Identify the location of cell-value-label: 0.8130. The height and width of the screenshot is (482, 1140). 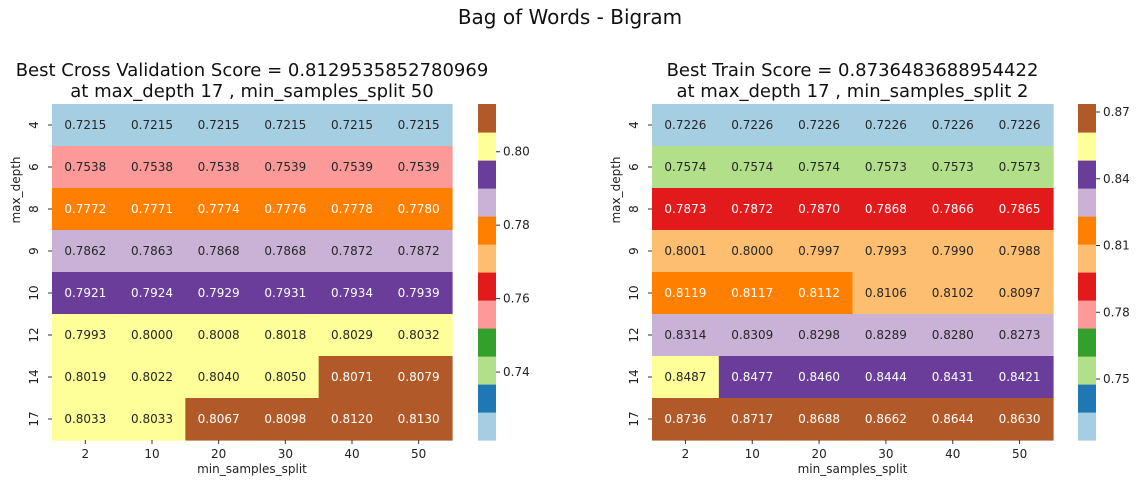
(419, 419).